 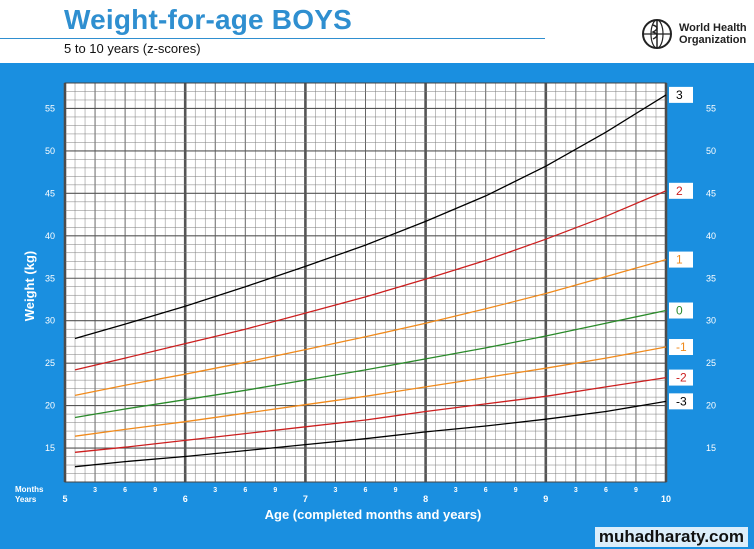 I want to click on z-score-line-minus2, so click(x=370, y=414).